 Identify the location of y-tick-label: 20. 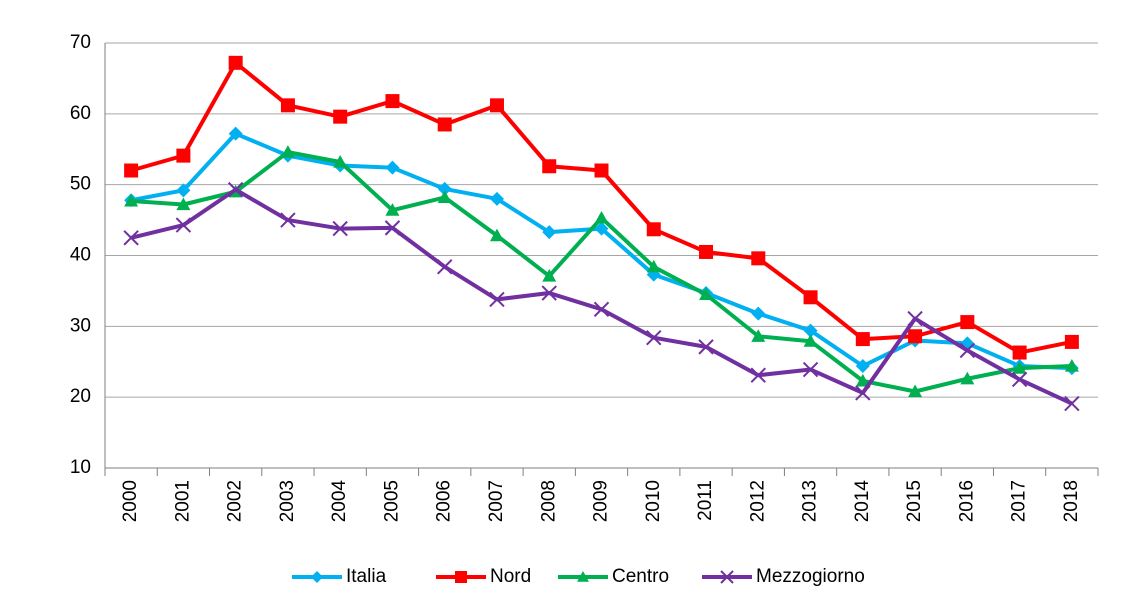
(80, 396).